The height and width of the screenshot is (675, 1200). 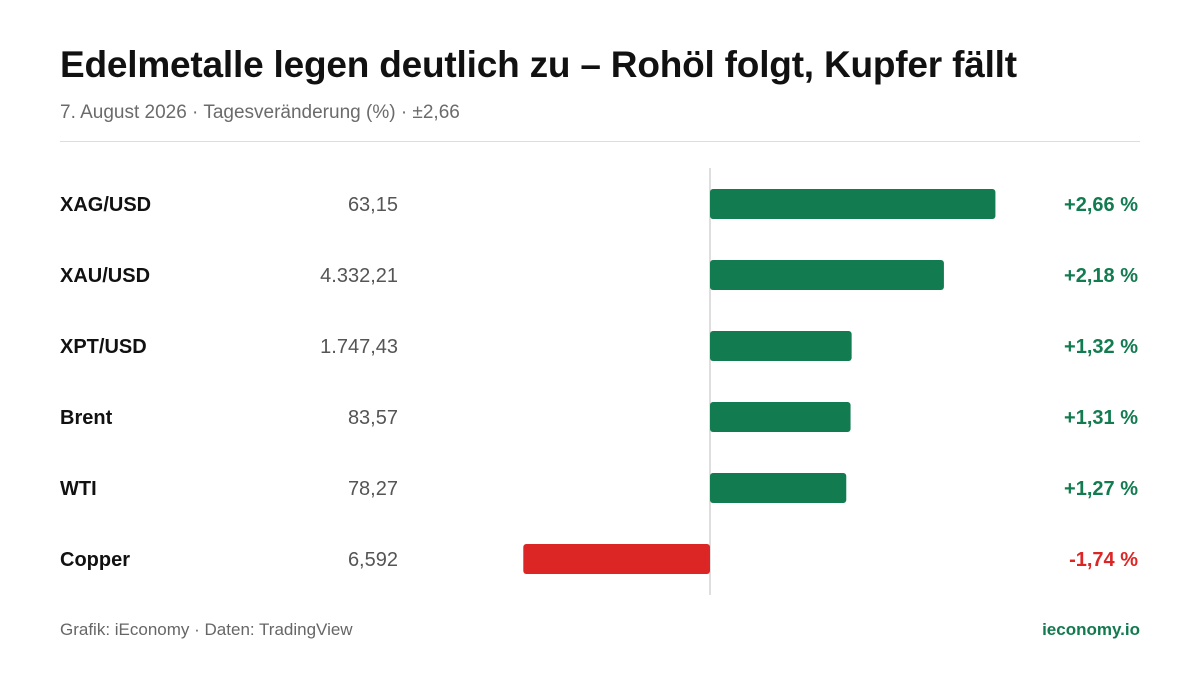 What do you see at coordinates (359, 347) in the screenshot?
I see `price-value: 1.747,43` at bounding box center [359, 347].